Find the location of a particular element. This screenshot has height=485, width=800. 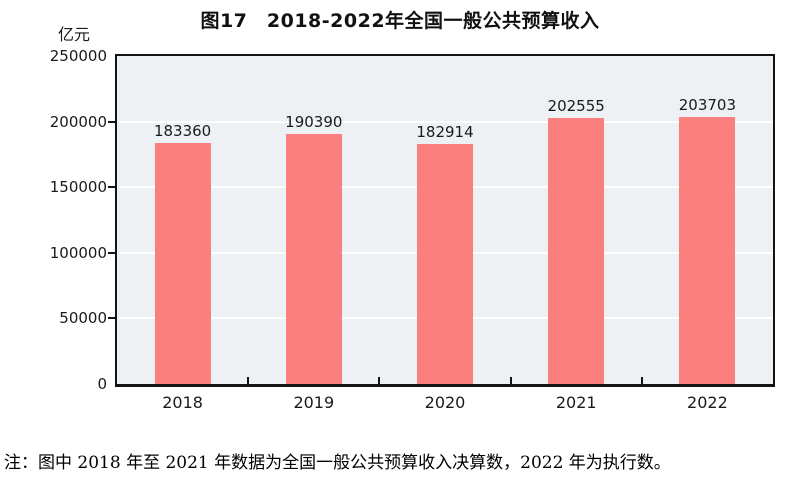

gridline is located at coordinates (445, 121).